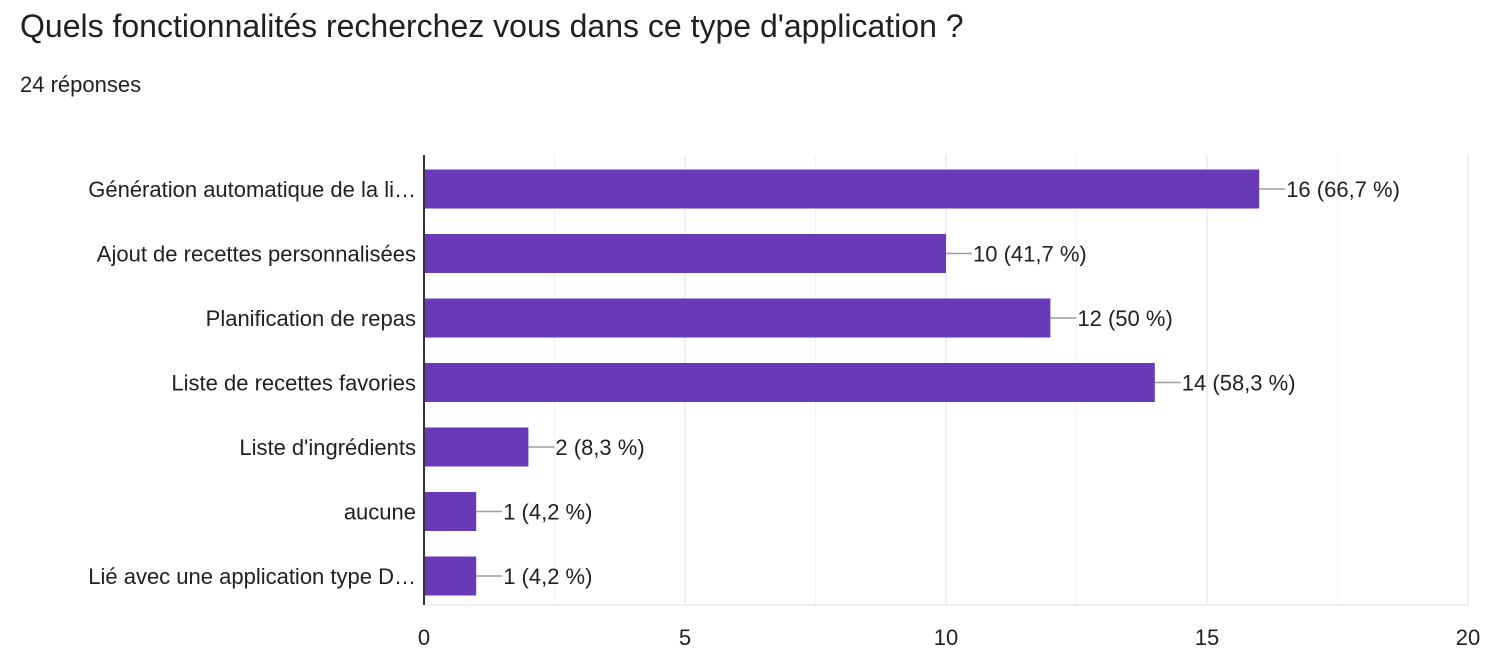 This screenshot has width=1496, height=670. Describe the element at coordinates (424, 637) in the screenshot. I see `x-tick-label: 0` at that location.